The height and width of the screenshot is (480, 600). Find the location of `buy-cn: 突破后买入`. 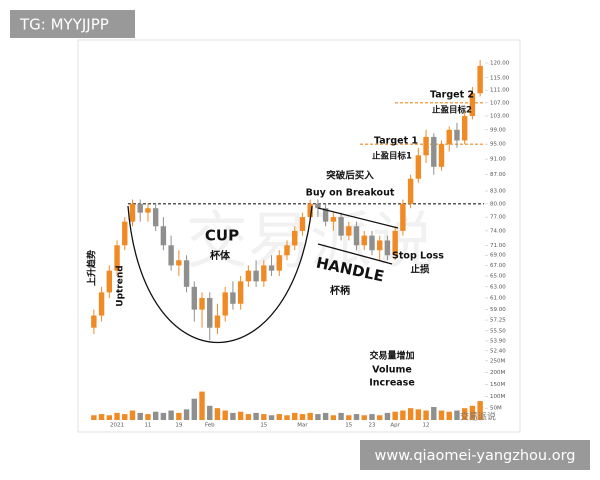

buy-cn: 突破后买入 is located at coordinates (350, 176).